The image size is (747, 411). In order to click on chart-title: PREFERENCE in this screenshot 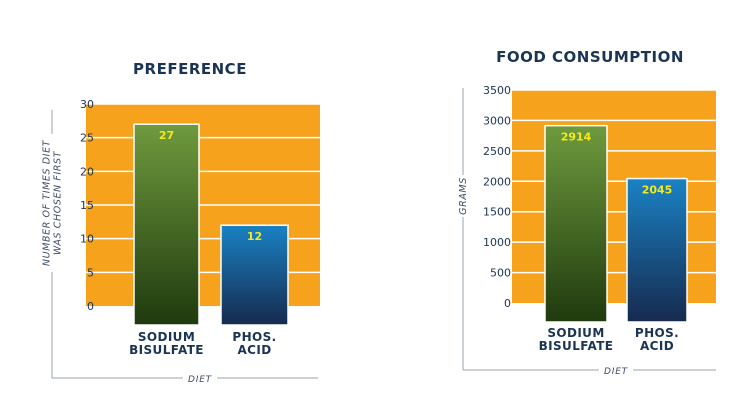, I will do `click(190, 69)`.